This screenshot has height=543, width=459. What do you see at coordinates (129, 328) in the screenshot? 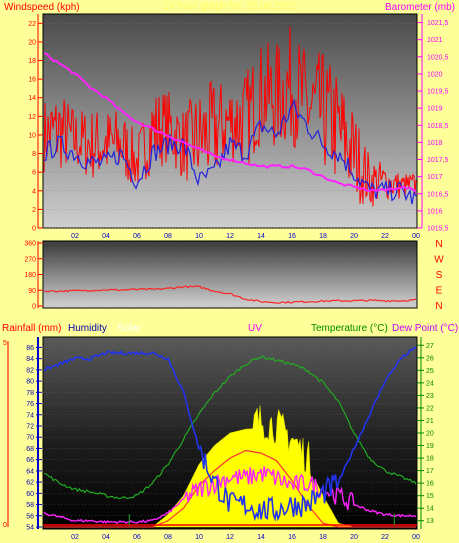
I see `panel3-header-label: Solar` at bounding box center [129, 328].